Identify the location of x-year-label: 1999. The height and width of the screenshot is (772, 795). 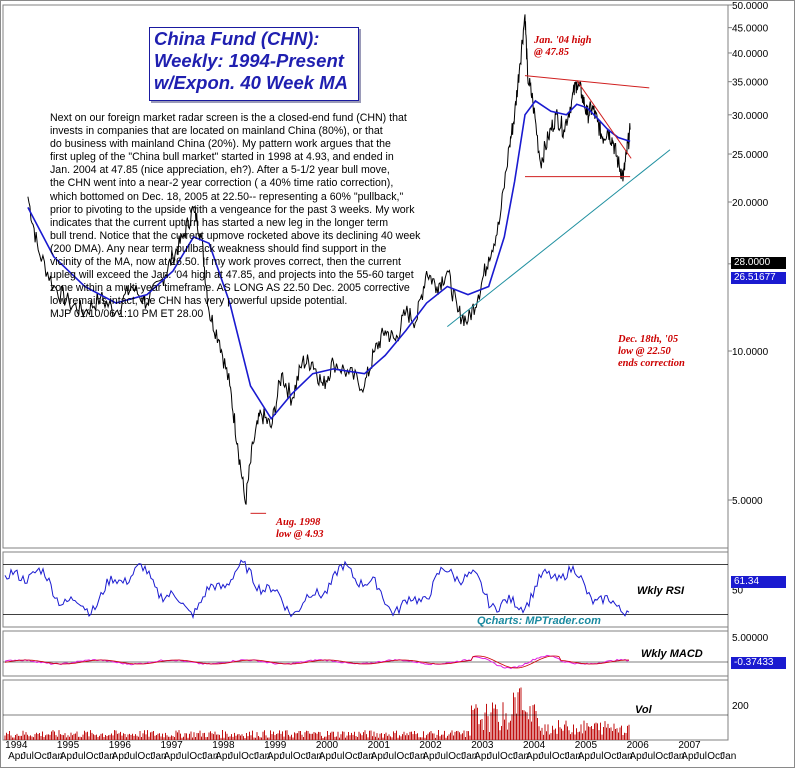
(275, 745).